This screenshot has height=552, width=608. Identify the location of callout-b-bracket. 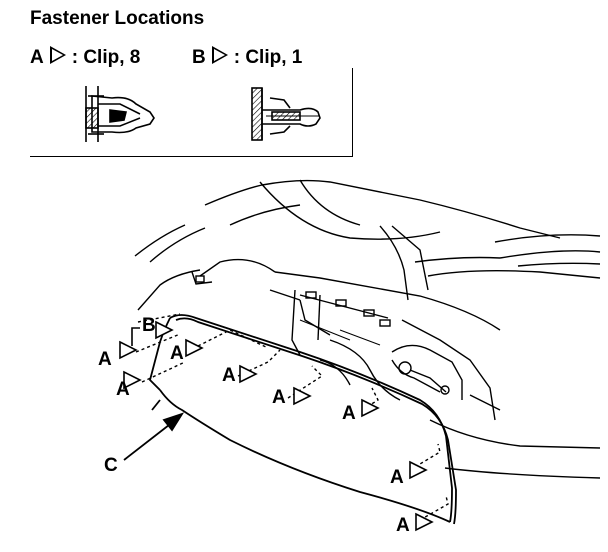
(135, 336).